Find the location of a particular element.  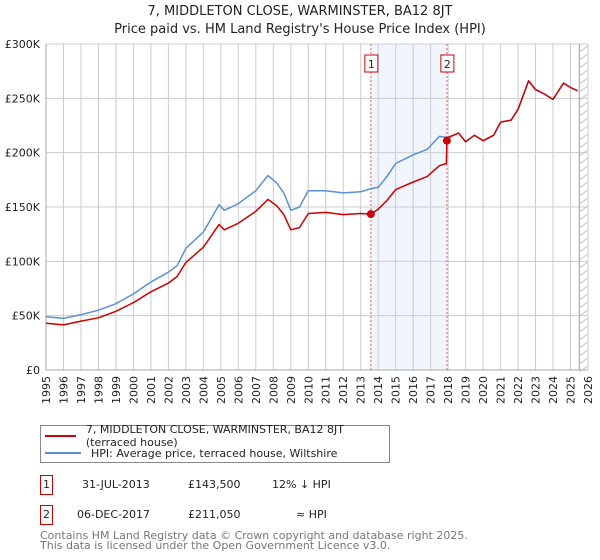

transaction-row: 1 31-JUL-2013 £143,500 12% ↓ HPI is located at coordinates (240, 485).